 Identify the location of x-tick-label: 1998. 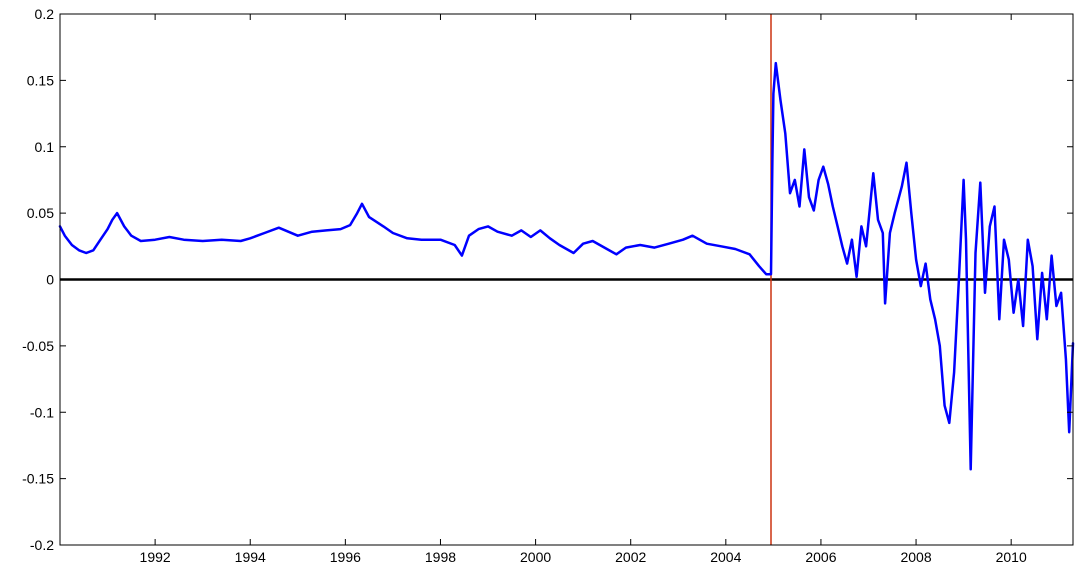
(440, 557).